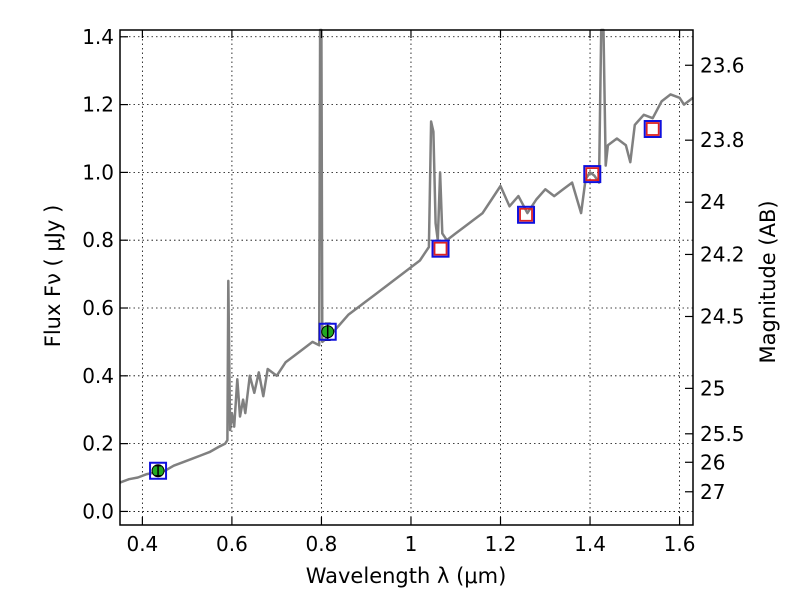 This screenshot has height=600, width=800. What do you see at coordinates (98, 308) in the screenshot?
I see `y-tick-label: 0.6` at bounding box center [98, 308].